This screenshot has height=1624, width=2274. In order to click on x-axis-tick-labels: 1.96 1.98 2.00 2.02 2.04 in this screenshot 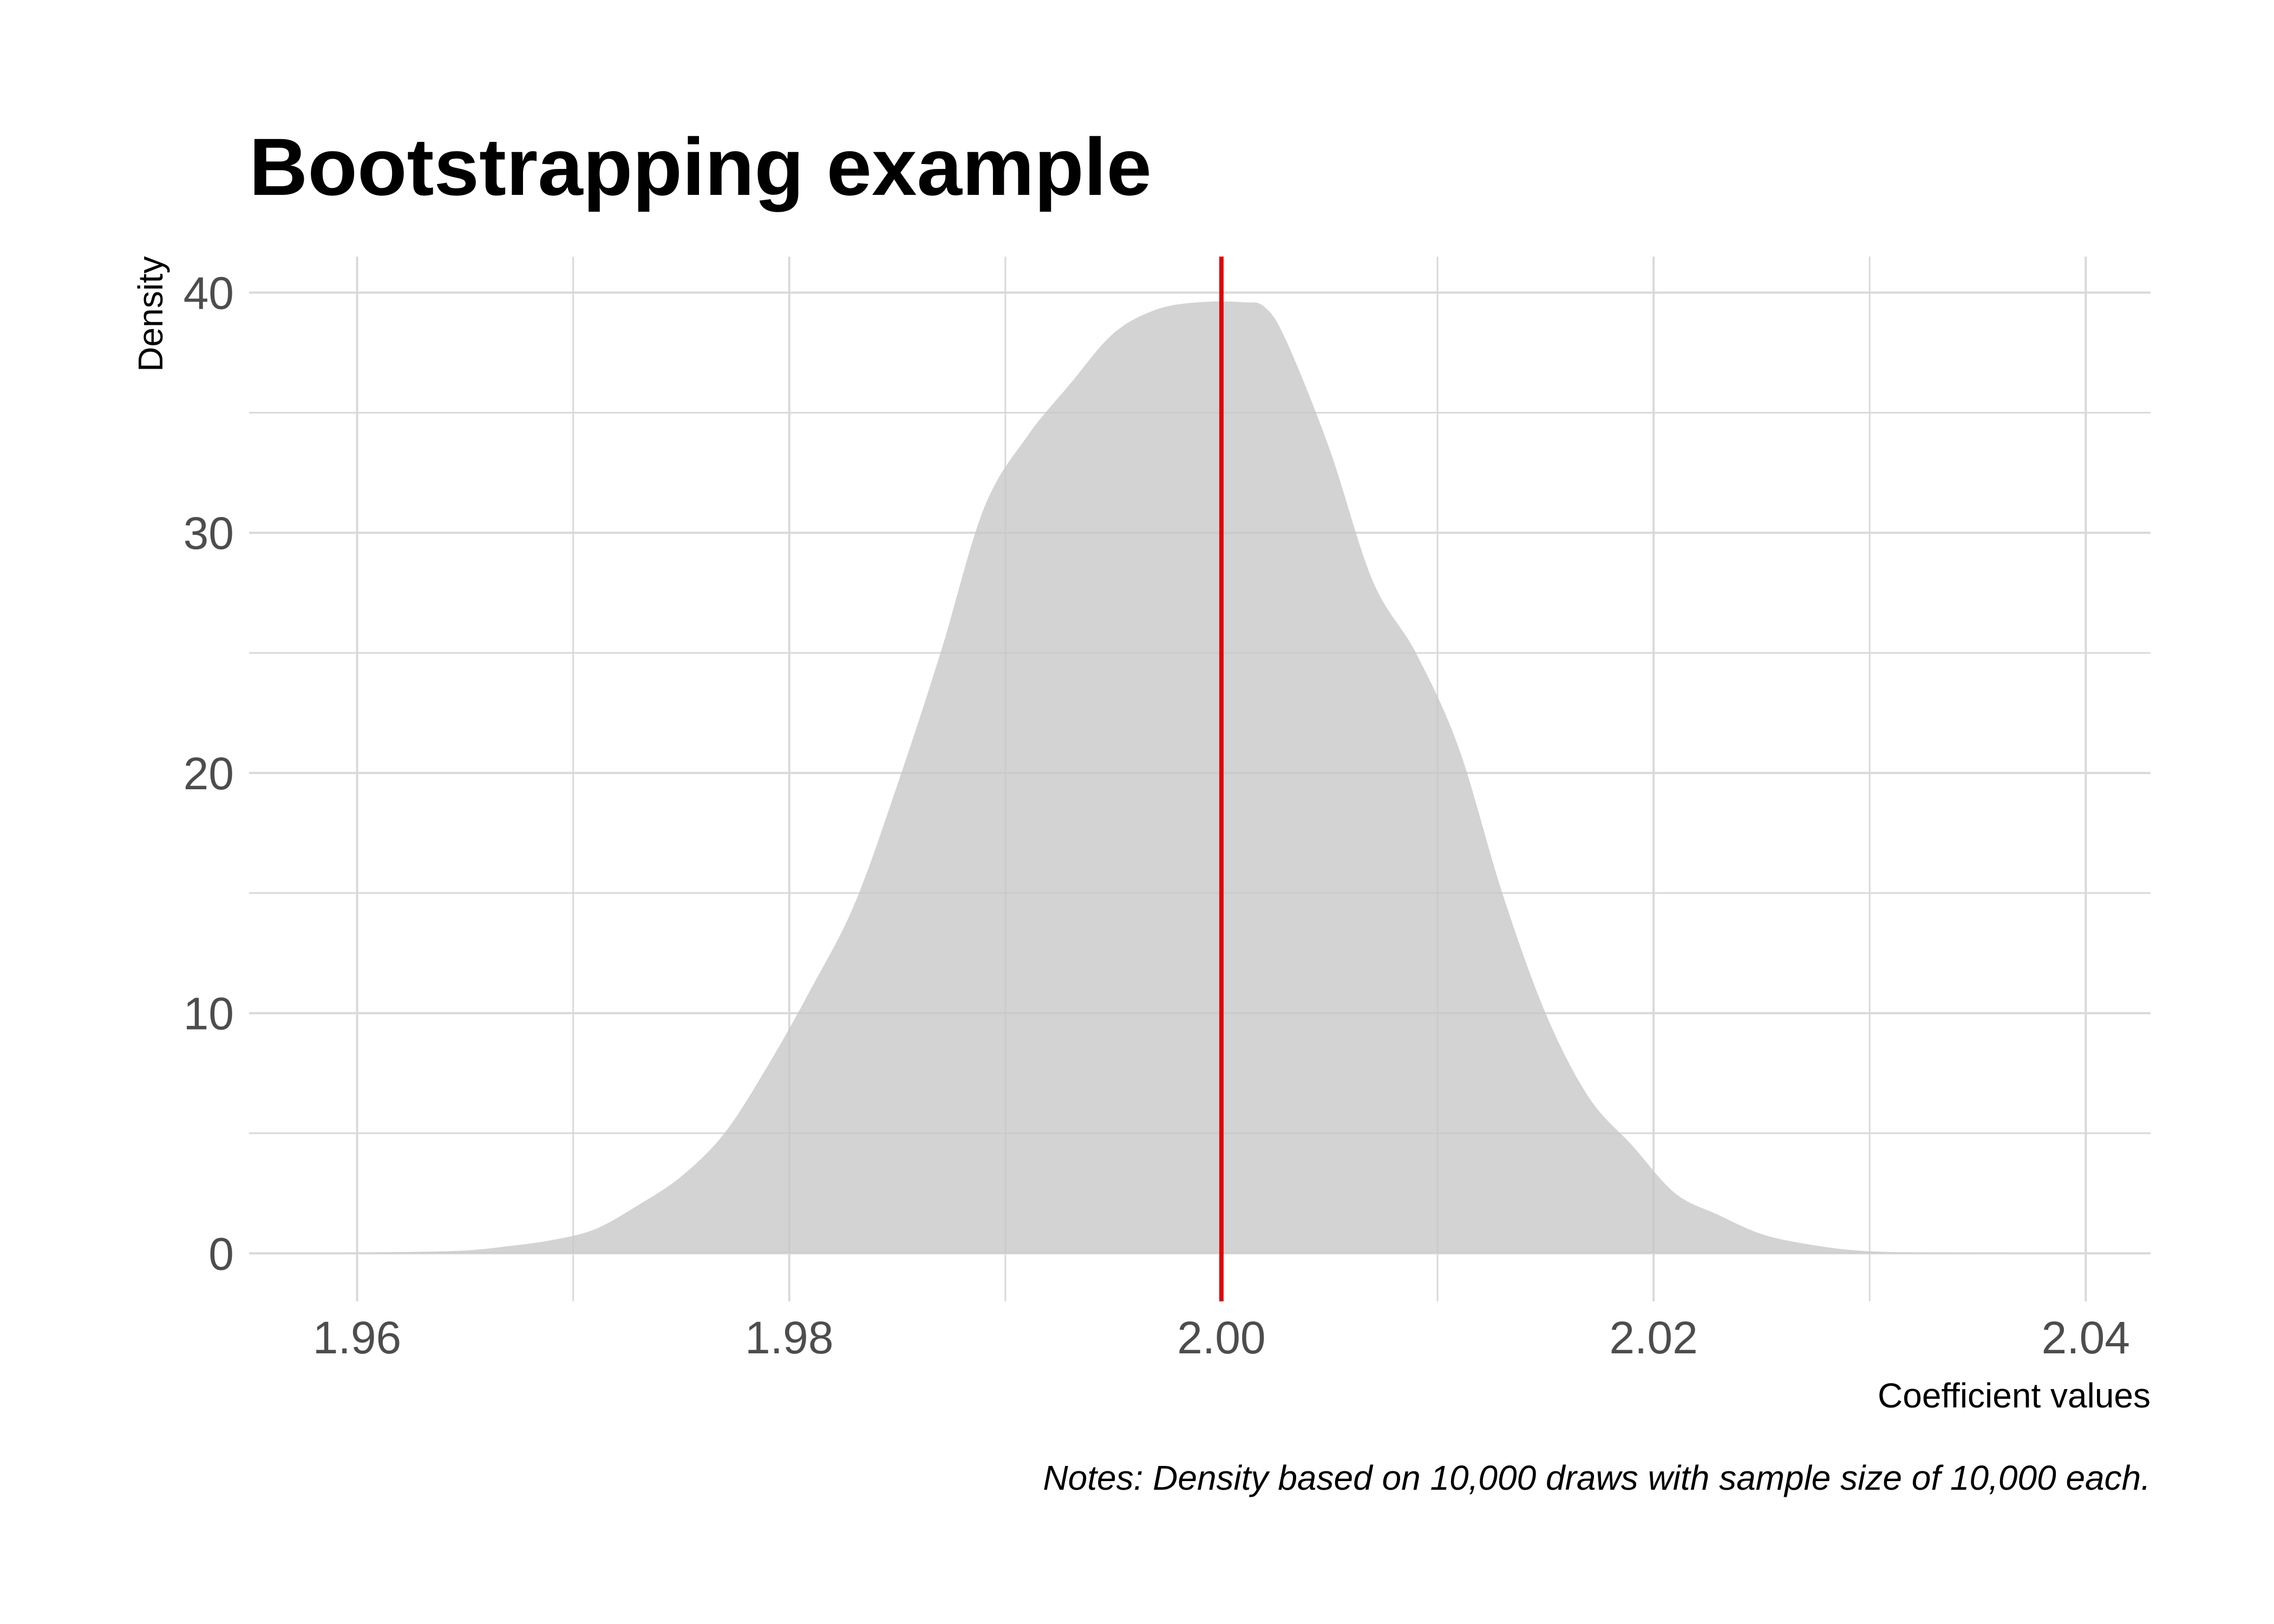, I will do `click(1221, 1337)`.